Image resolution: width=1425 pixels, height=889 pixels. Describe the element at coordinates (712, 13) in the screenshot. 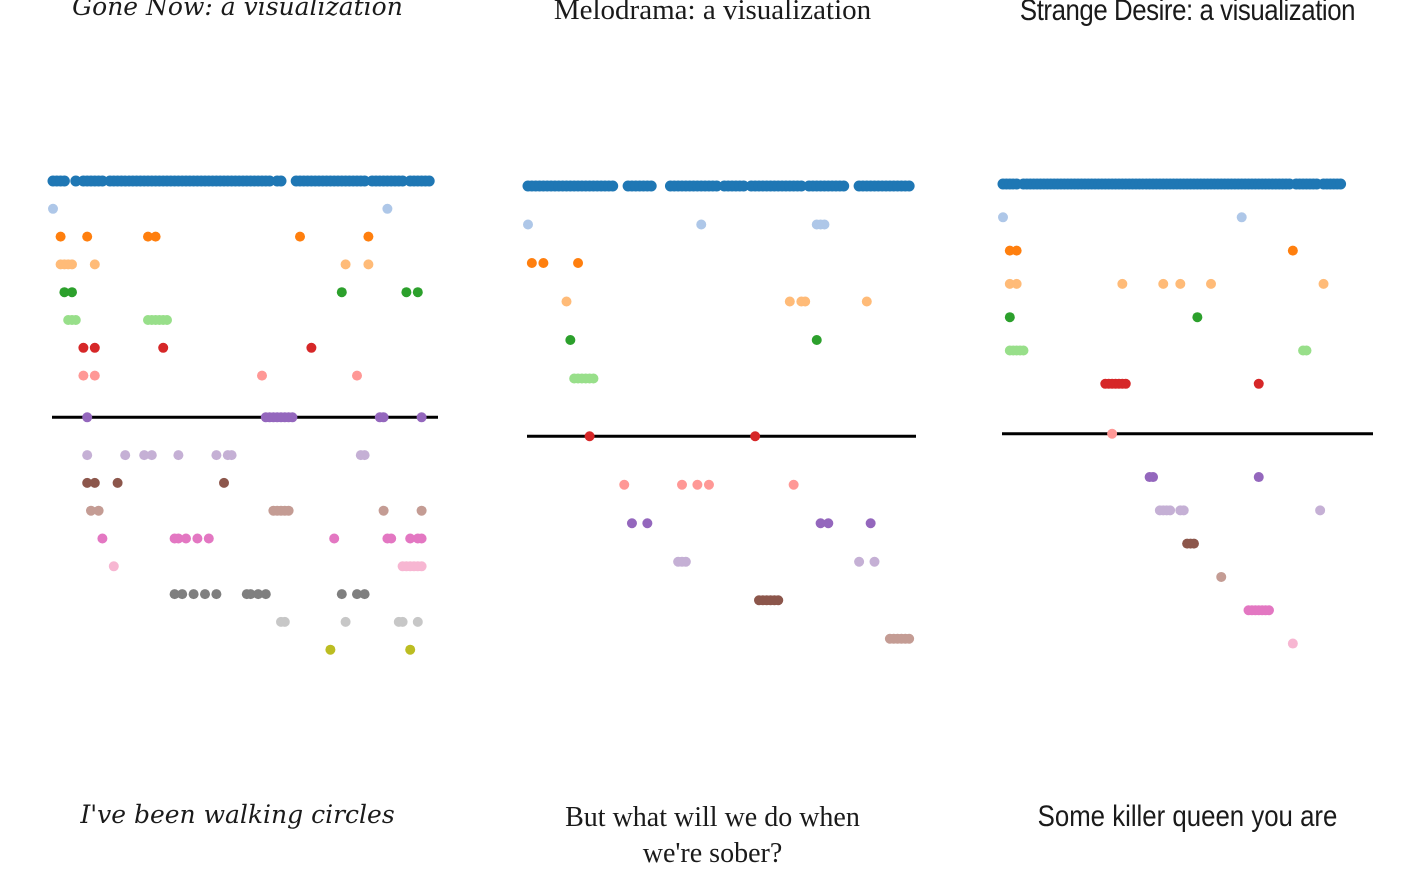

I see `panel-title: Melodrama: a visualization` at that location.